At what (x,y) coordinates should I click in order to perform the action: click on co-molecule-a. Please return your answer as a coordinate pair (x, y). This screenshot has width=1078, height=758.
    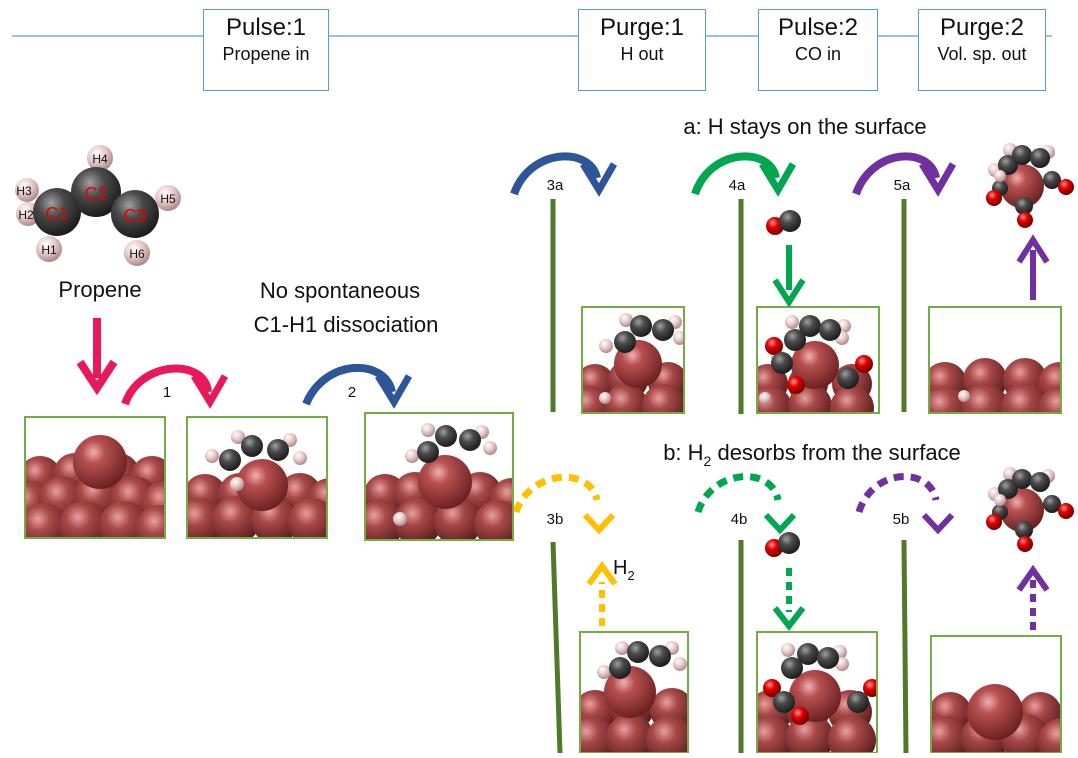
    Looking at the image, I should click on (783, 222).